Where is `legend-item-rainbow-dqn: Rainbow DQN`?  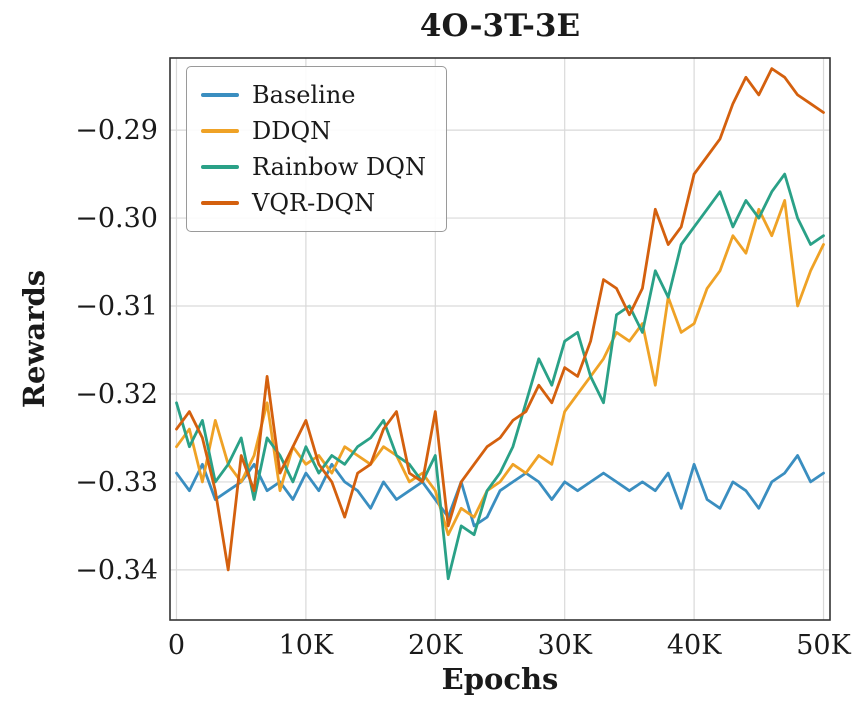
legend-item-rainbow-dqn: Rainbow DQN is located at coordinates (313, 167).